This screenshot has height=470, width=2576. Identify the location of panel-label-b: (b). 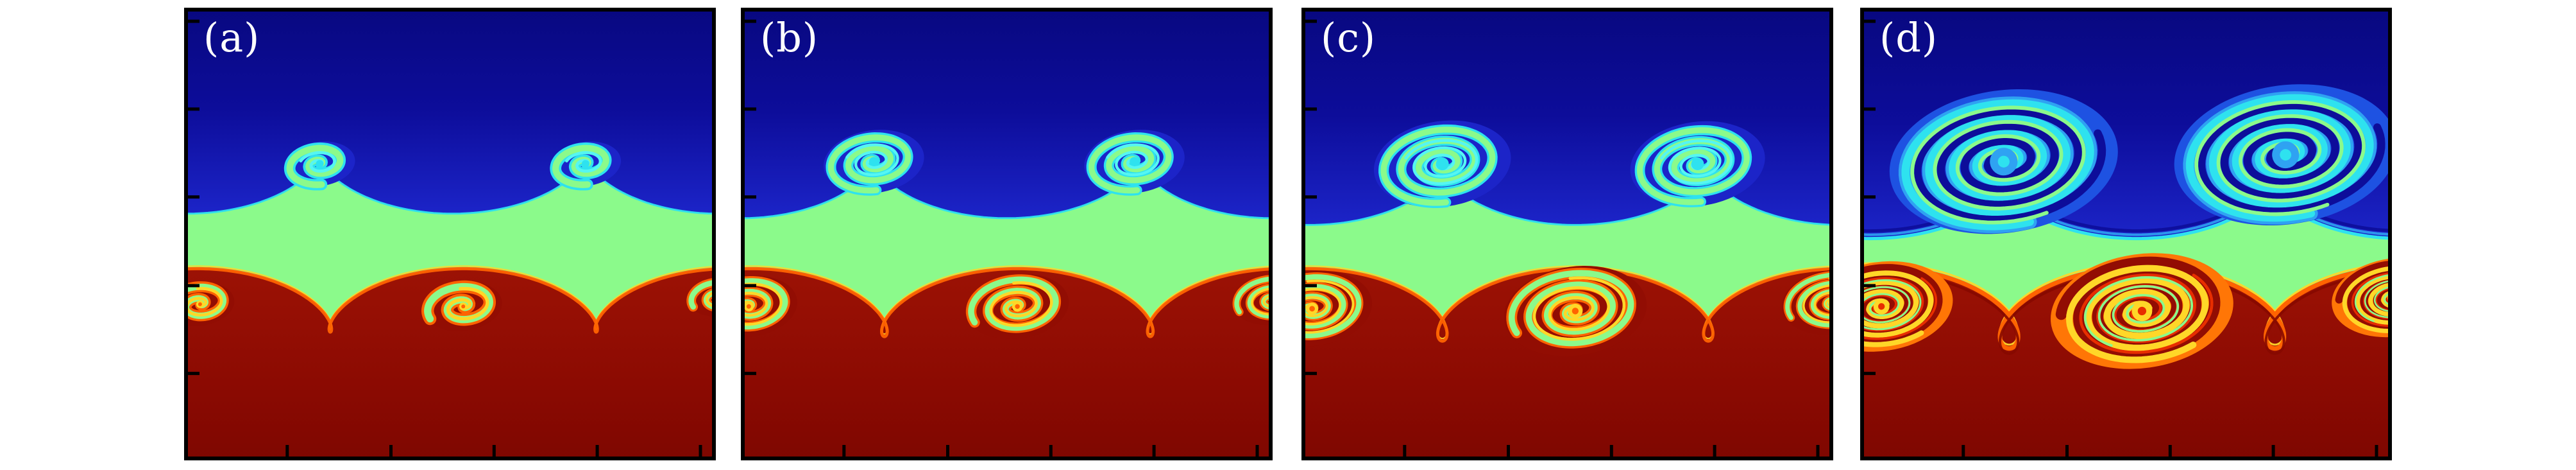
(789, 38).